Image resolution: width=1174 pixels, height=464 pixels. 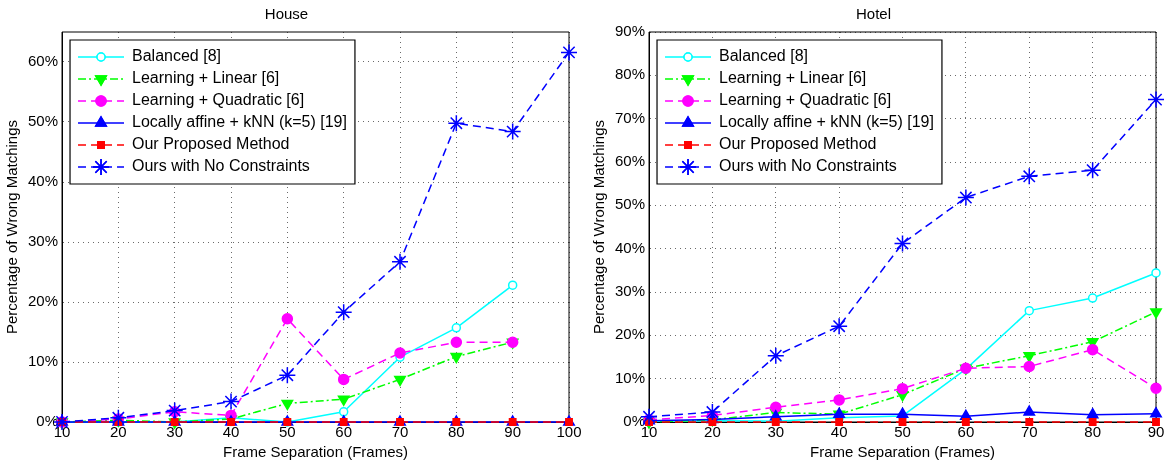 What do you see at coordinates (569, 432) in the screenshot?
I see `x-tick-label: 100` at bounding box center [569, 432].